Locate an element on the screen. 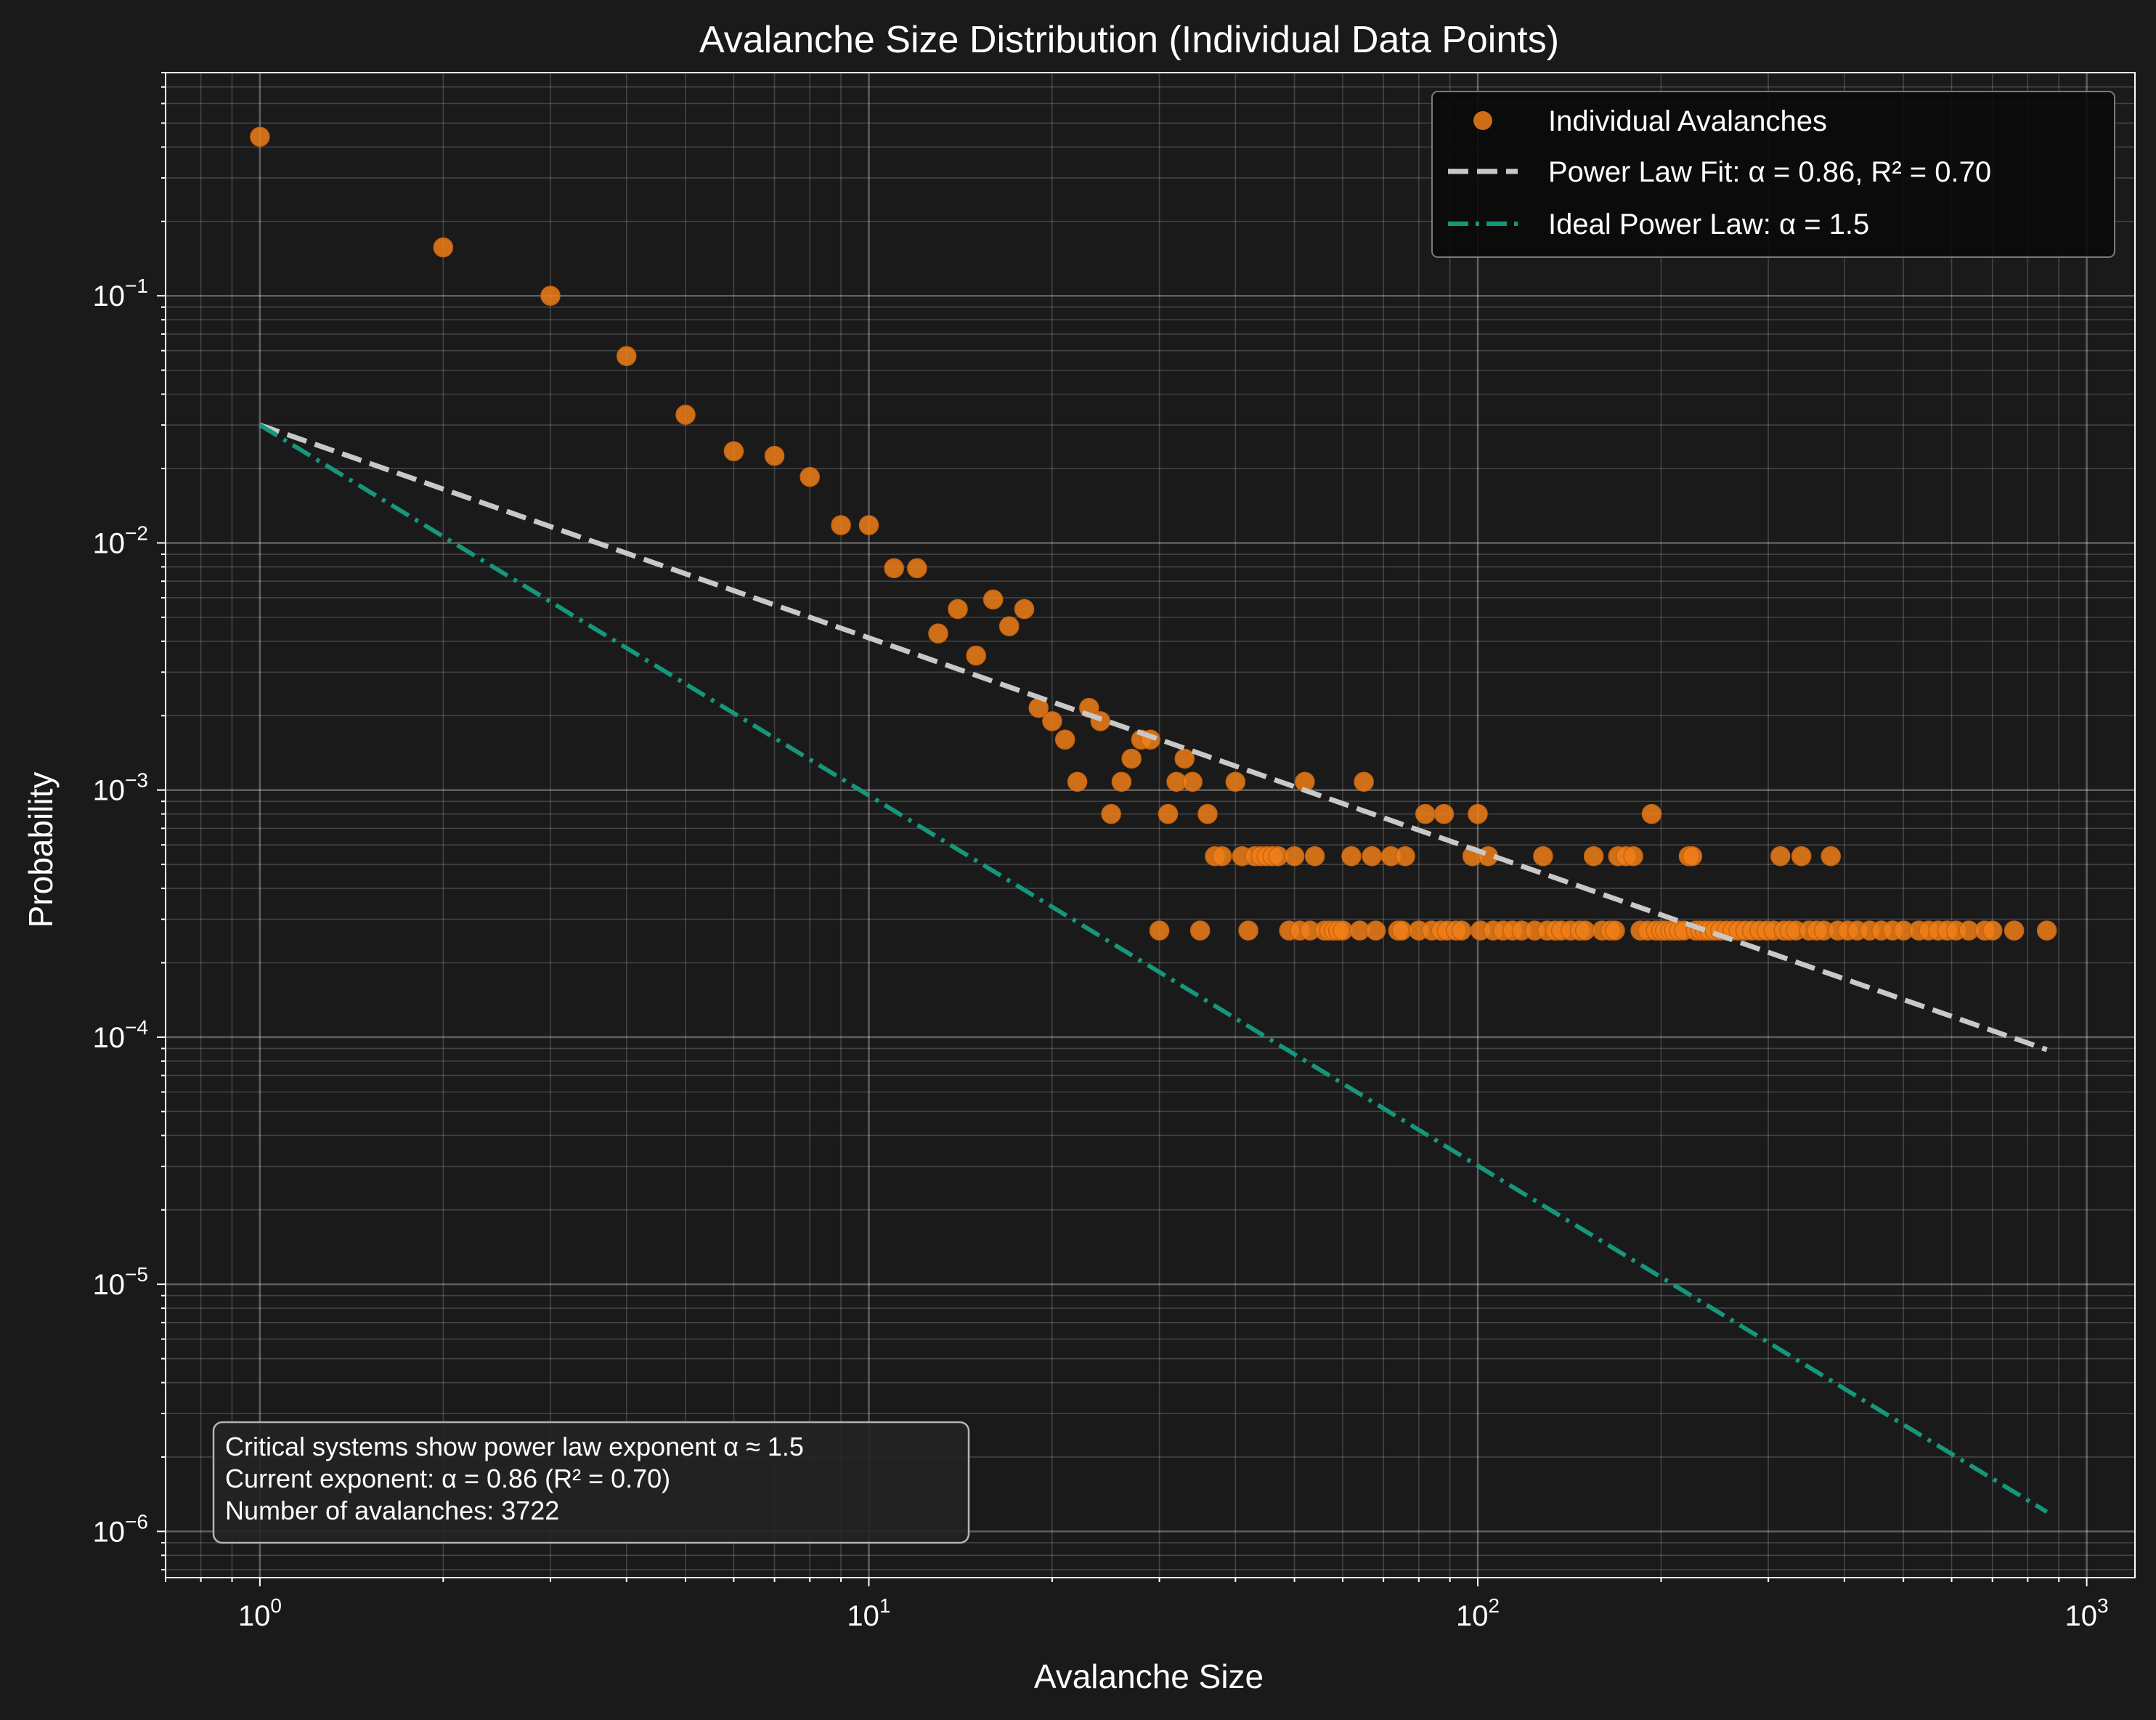 The width and height of the screenshot is (2156, 1720). y-tick-label: 10⁻² is located at coordinates (120, 540).